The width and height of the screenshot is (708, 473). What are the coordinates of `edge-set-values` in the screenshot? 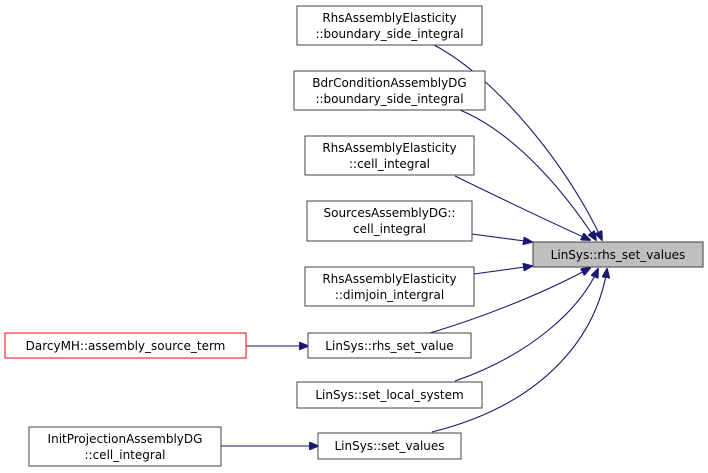 It's located at (519, 351).